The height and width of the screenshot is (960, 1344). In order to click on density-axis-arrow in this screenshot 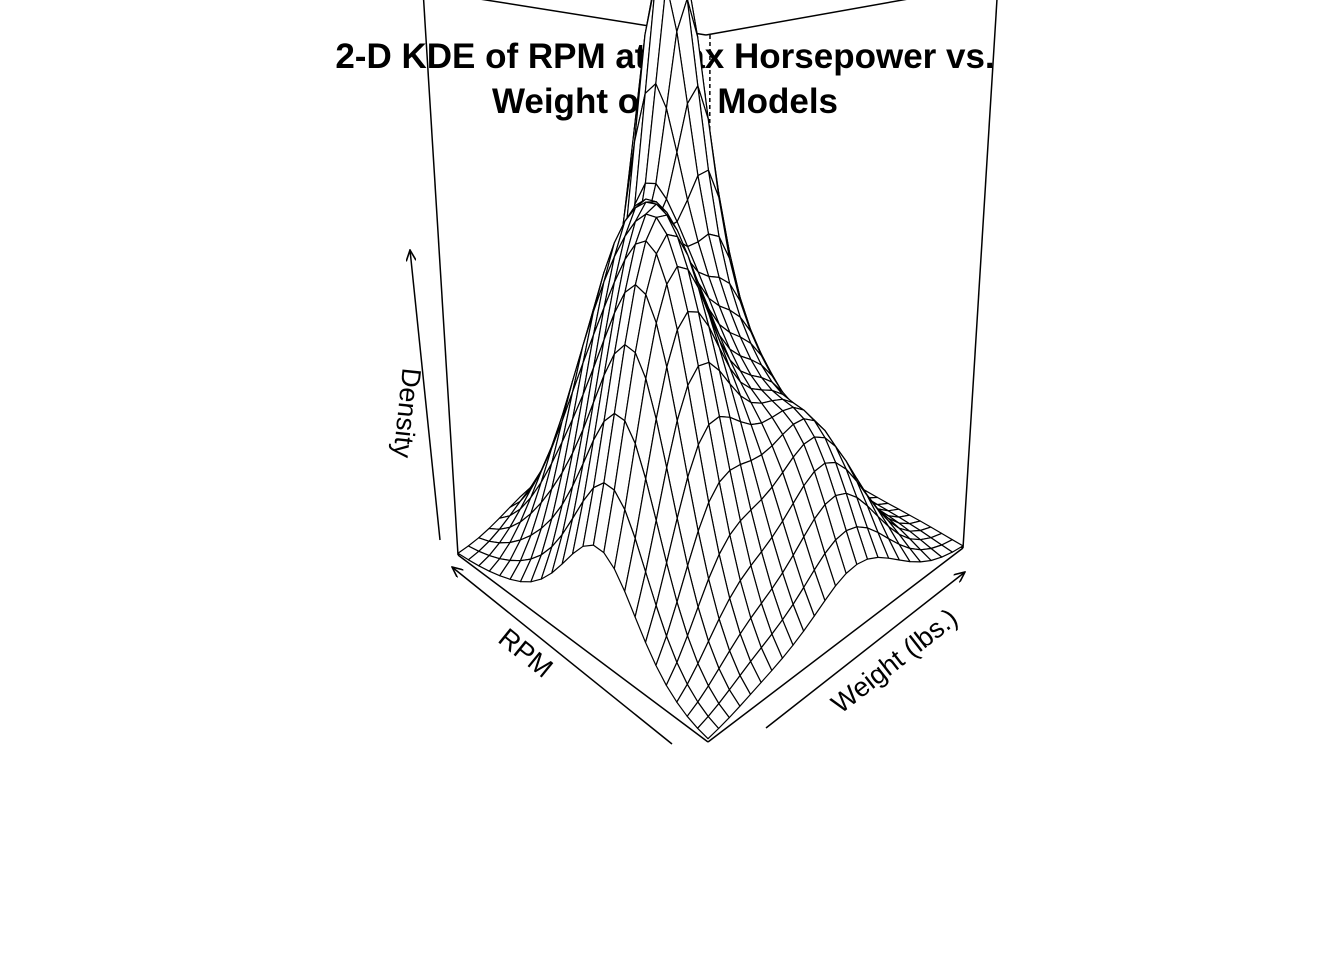, I will do `click(425, 395)`.